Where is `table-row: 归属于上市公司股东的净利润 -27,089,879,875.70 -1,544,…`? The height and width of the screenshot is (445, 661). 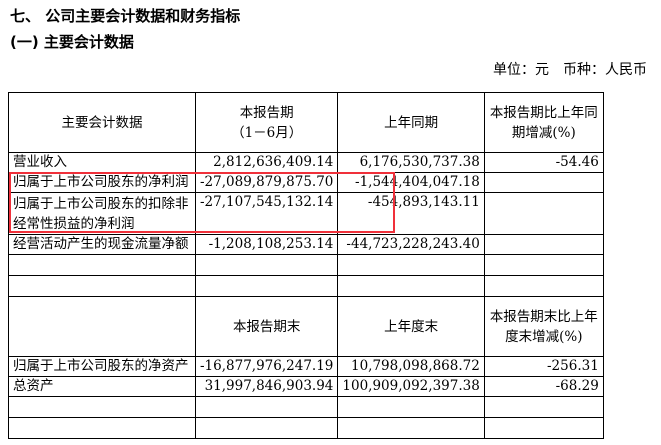 table-row: 归属于上市公司股东的净利润 -27,089,879,875.70 -1,544,… is located at coordinates (306, 182).